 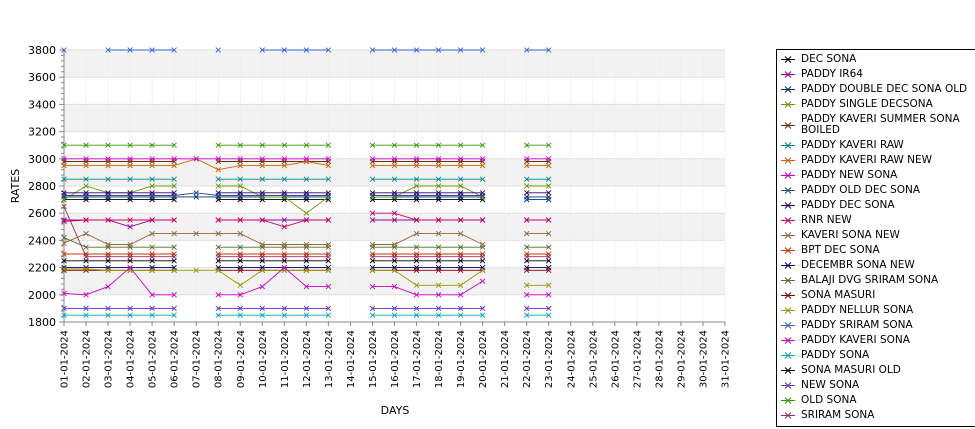 What do you see at coordinates (42, 213) in the screenshot?
I see `y-tick-label: 2600` at bounding box center [42, 213].